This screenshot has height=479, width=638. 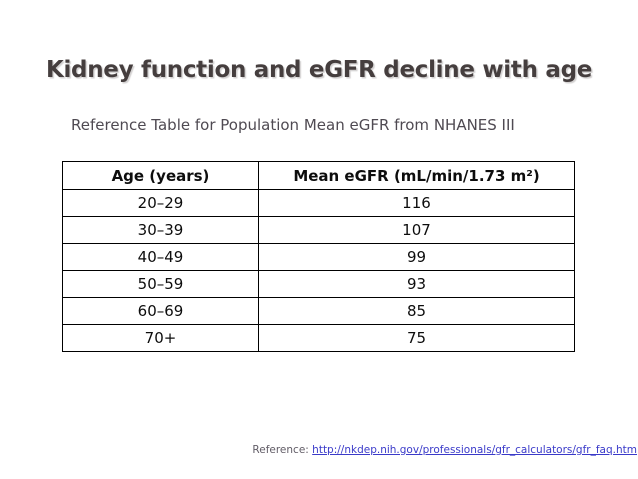 I want to click on age-cell: 70+, so click(x=160, y=338).